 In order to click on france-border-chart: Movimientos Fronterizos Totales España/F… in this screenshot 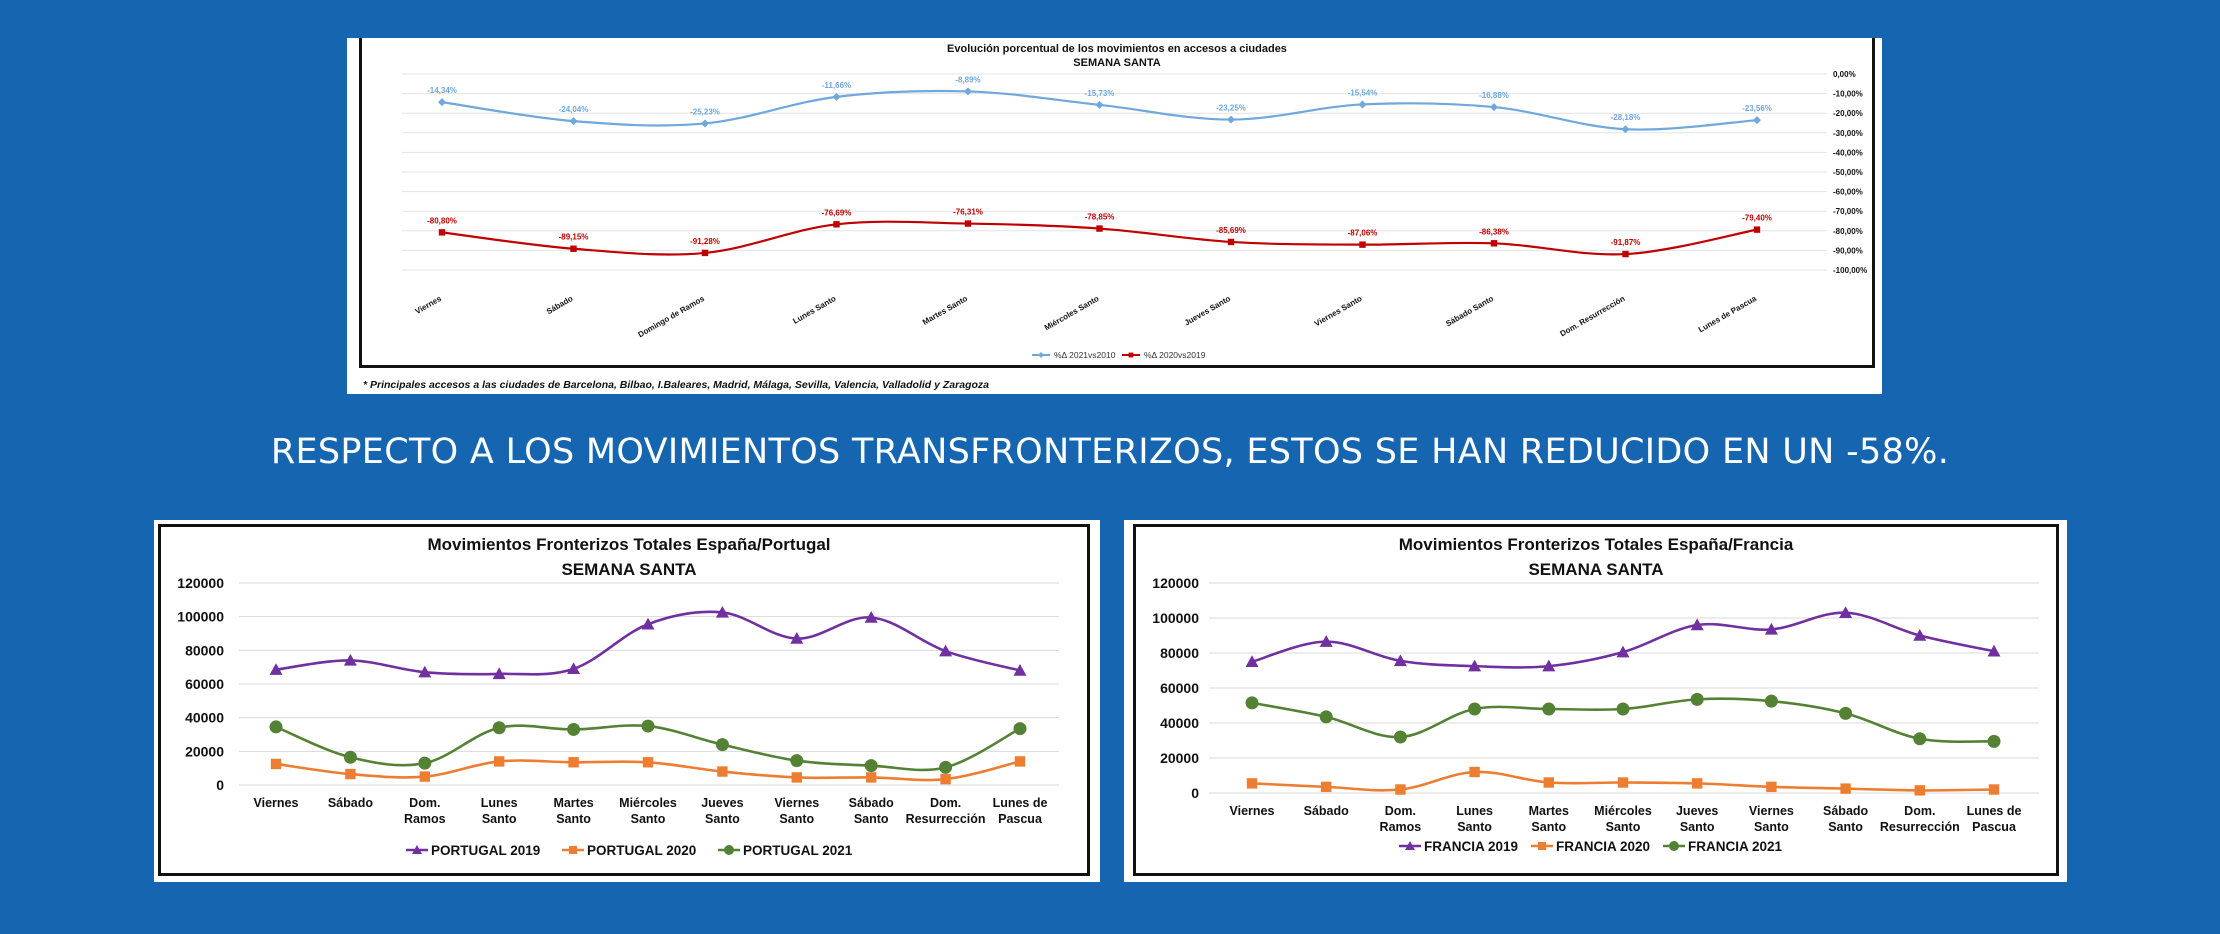, I will do `click(1595, 694)`.